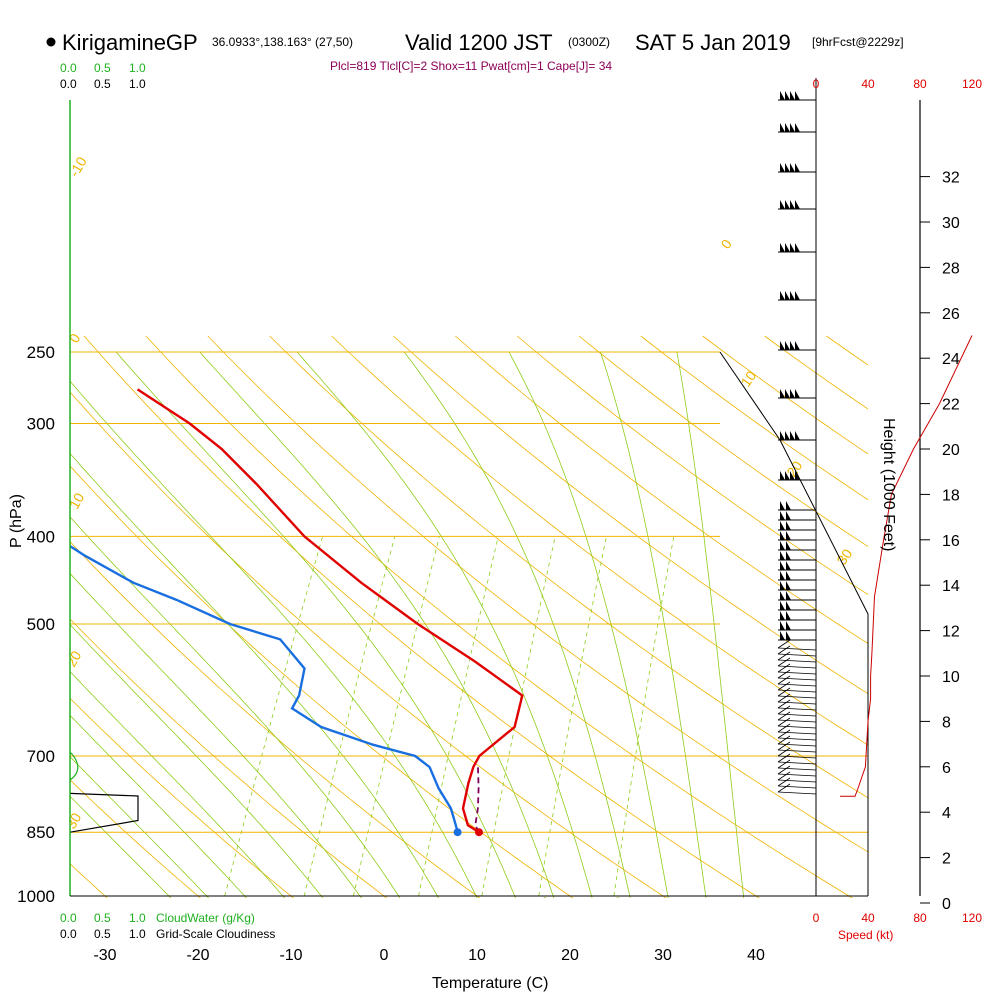  I want to click on height-tick-label: 8, so click(946, 722).